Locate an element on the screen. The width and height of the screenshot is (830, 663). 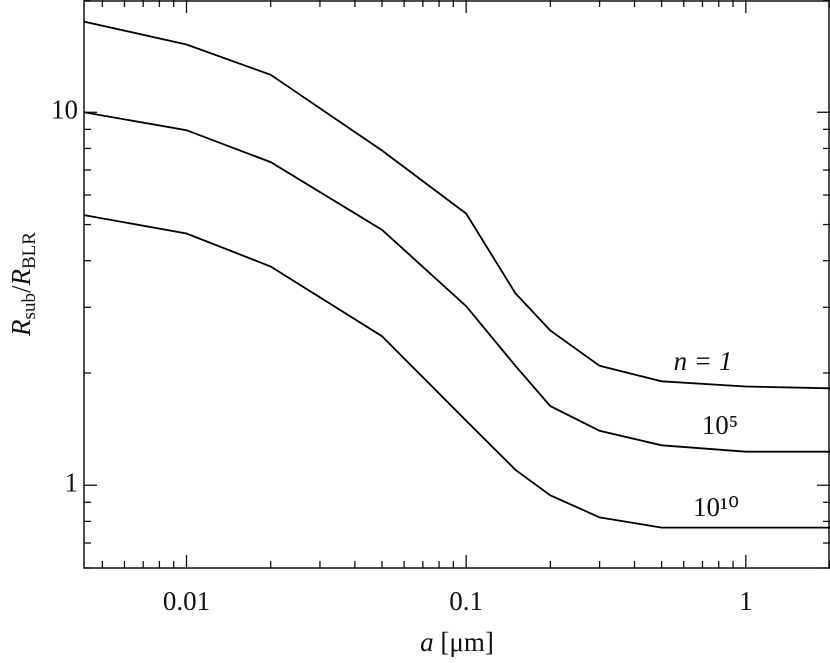
curve-label: 10¹⁰ is located at coordinates (716, 507).